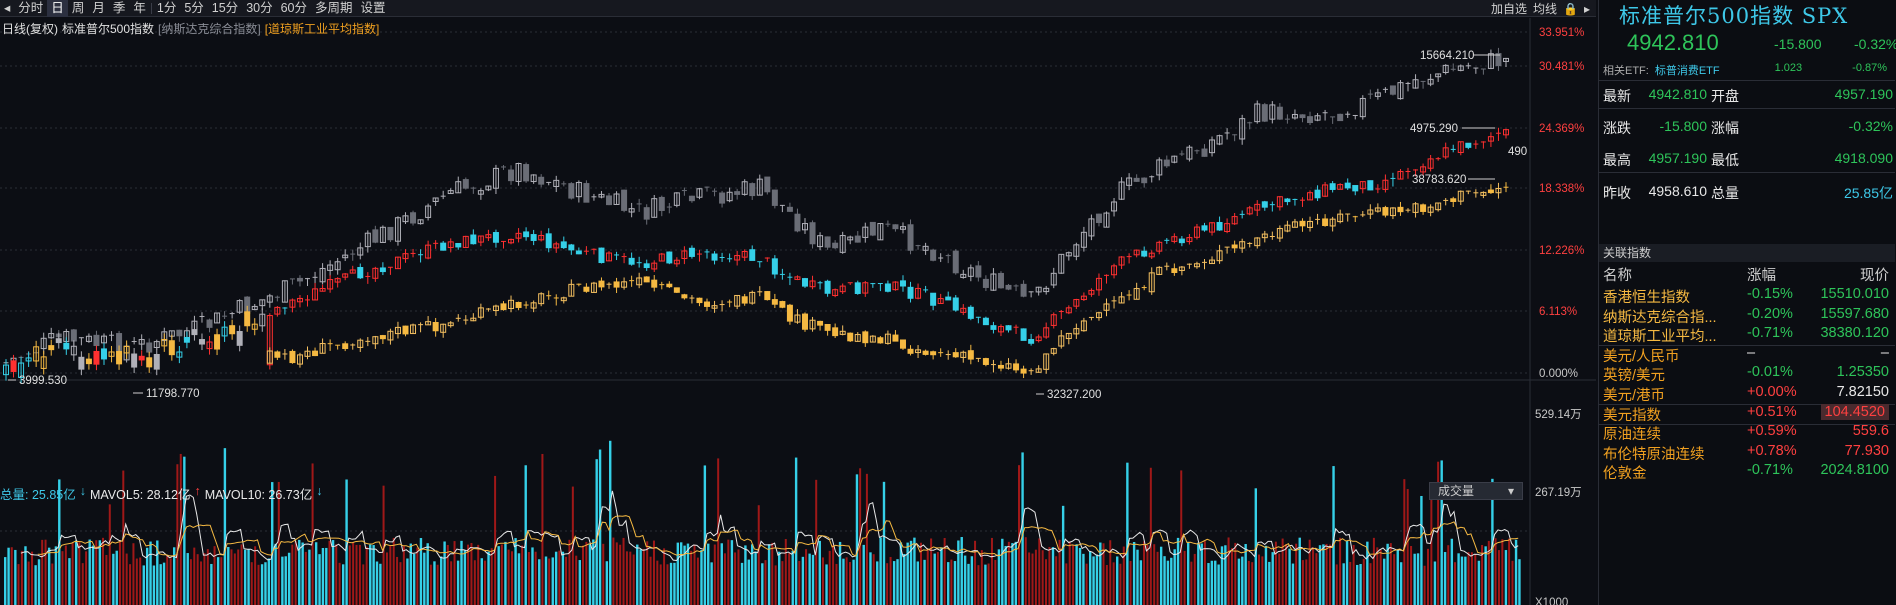  I want to click on related-row: 美元指数 +0.51% 104.4520, so click(1747, 414).